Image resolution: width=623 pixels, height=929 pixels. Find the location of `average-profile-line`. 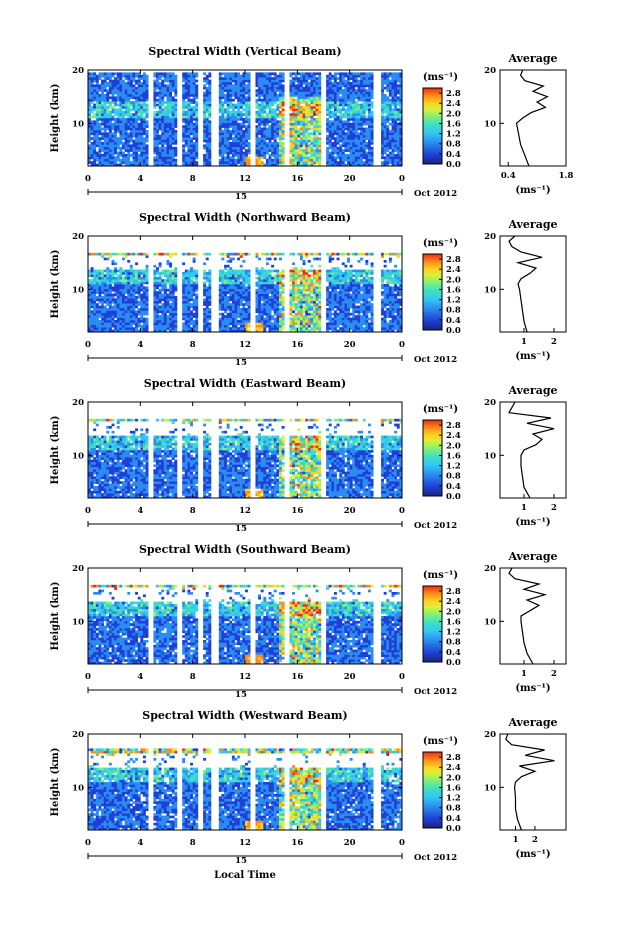

average-profile-line is located at coordinates (532, 118).